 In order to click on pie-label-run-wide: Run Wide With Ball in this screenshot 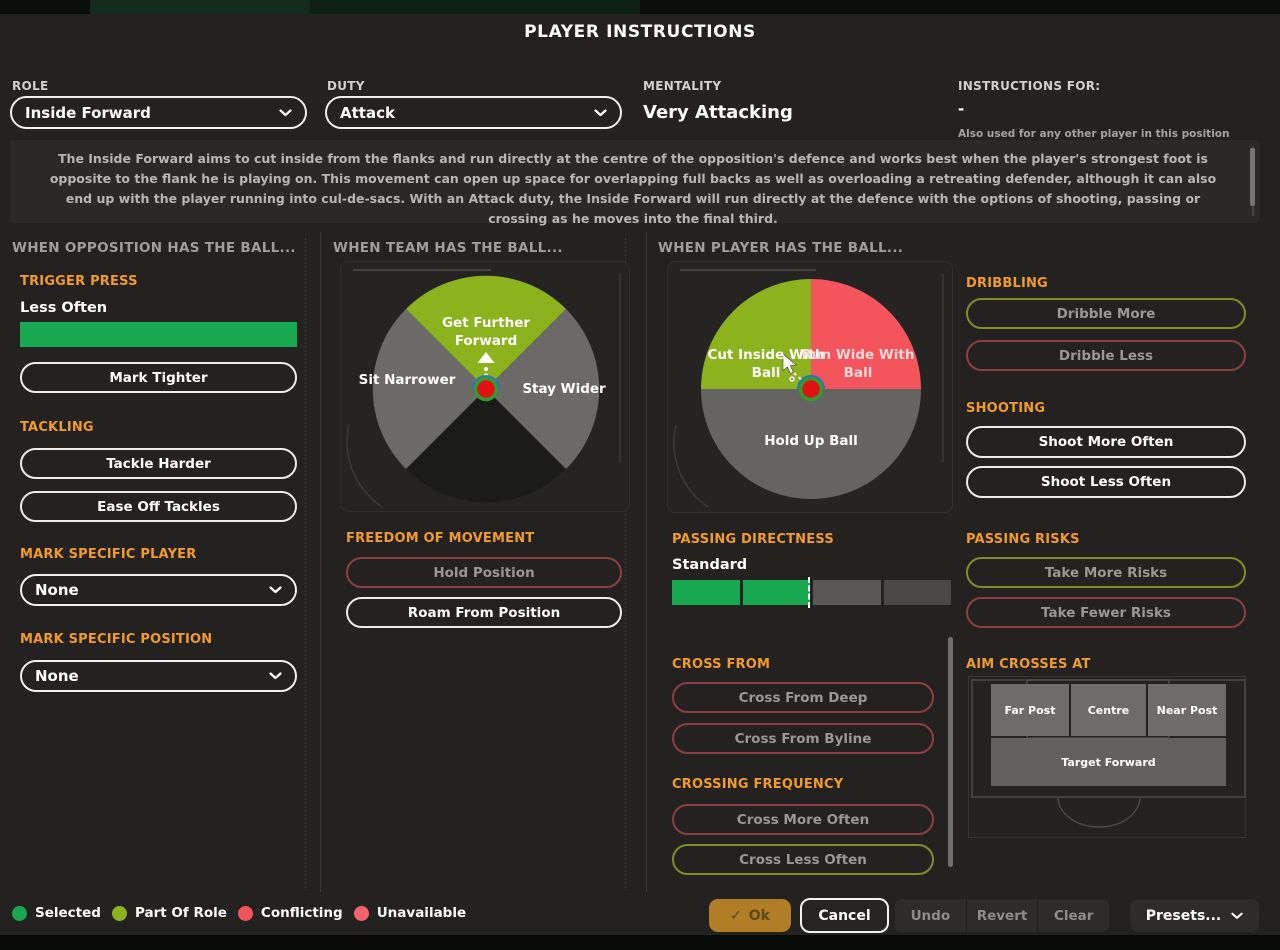, I will do `click(858, 364)`.